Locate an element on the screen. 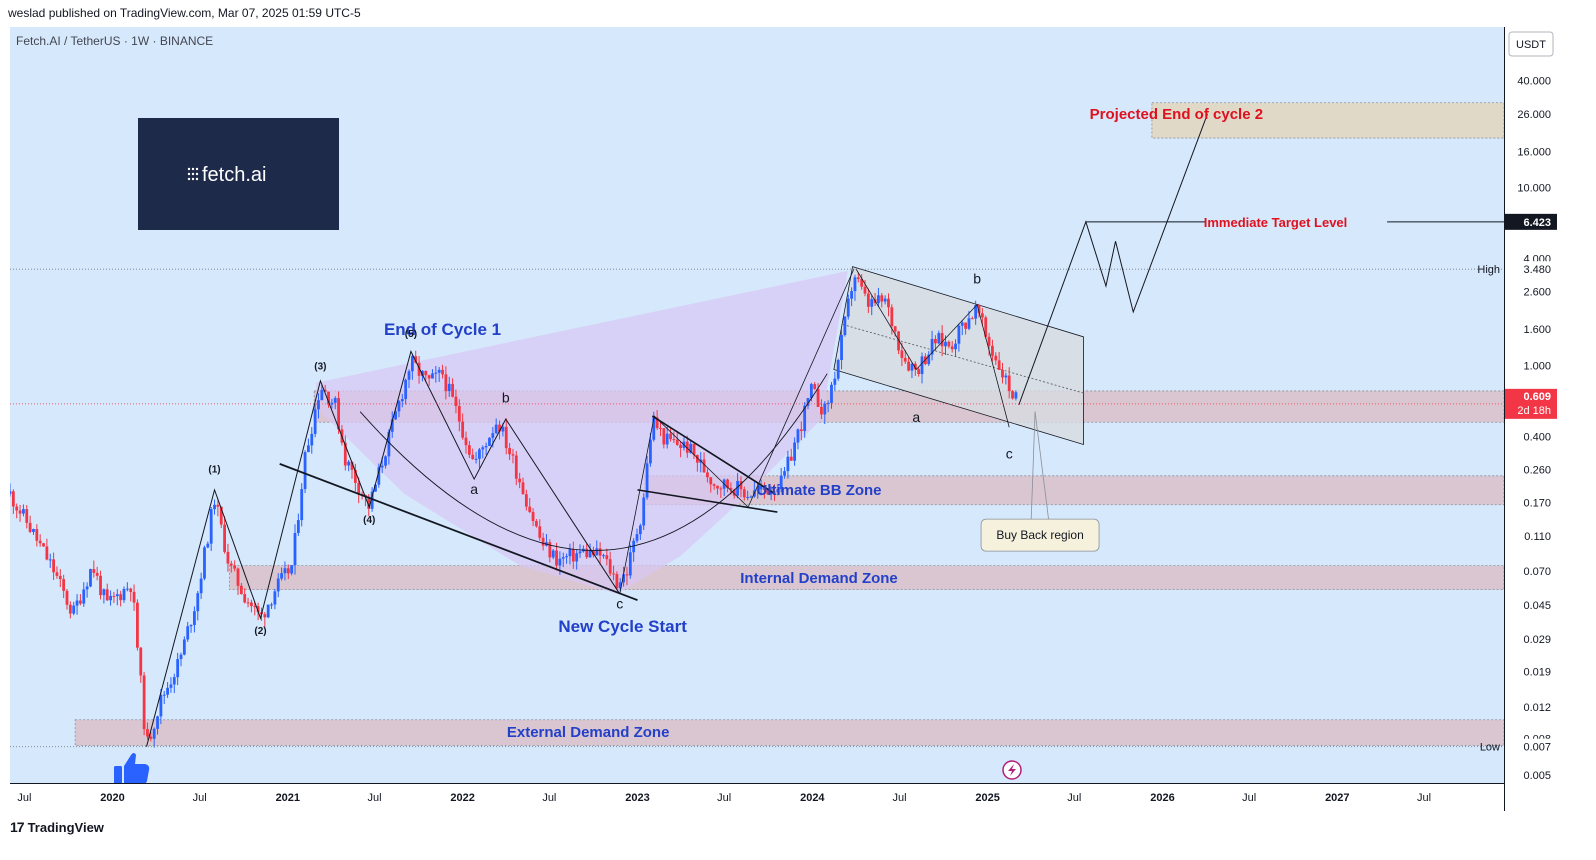 The height and width of the screenshot is (860, 1596). tradingview-footer: 17 TradingView is located at coordinates (57, 827).